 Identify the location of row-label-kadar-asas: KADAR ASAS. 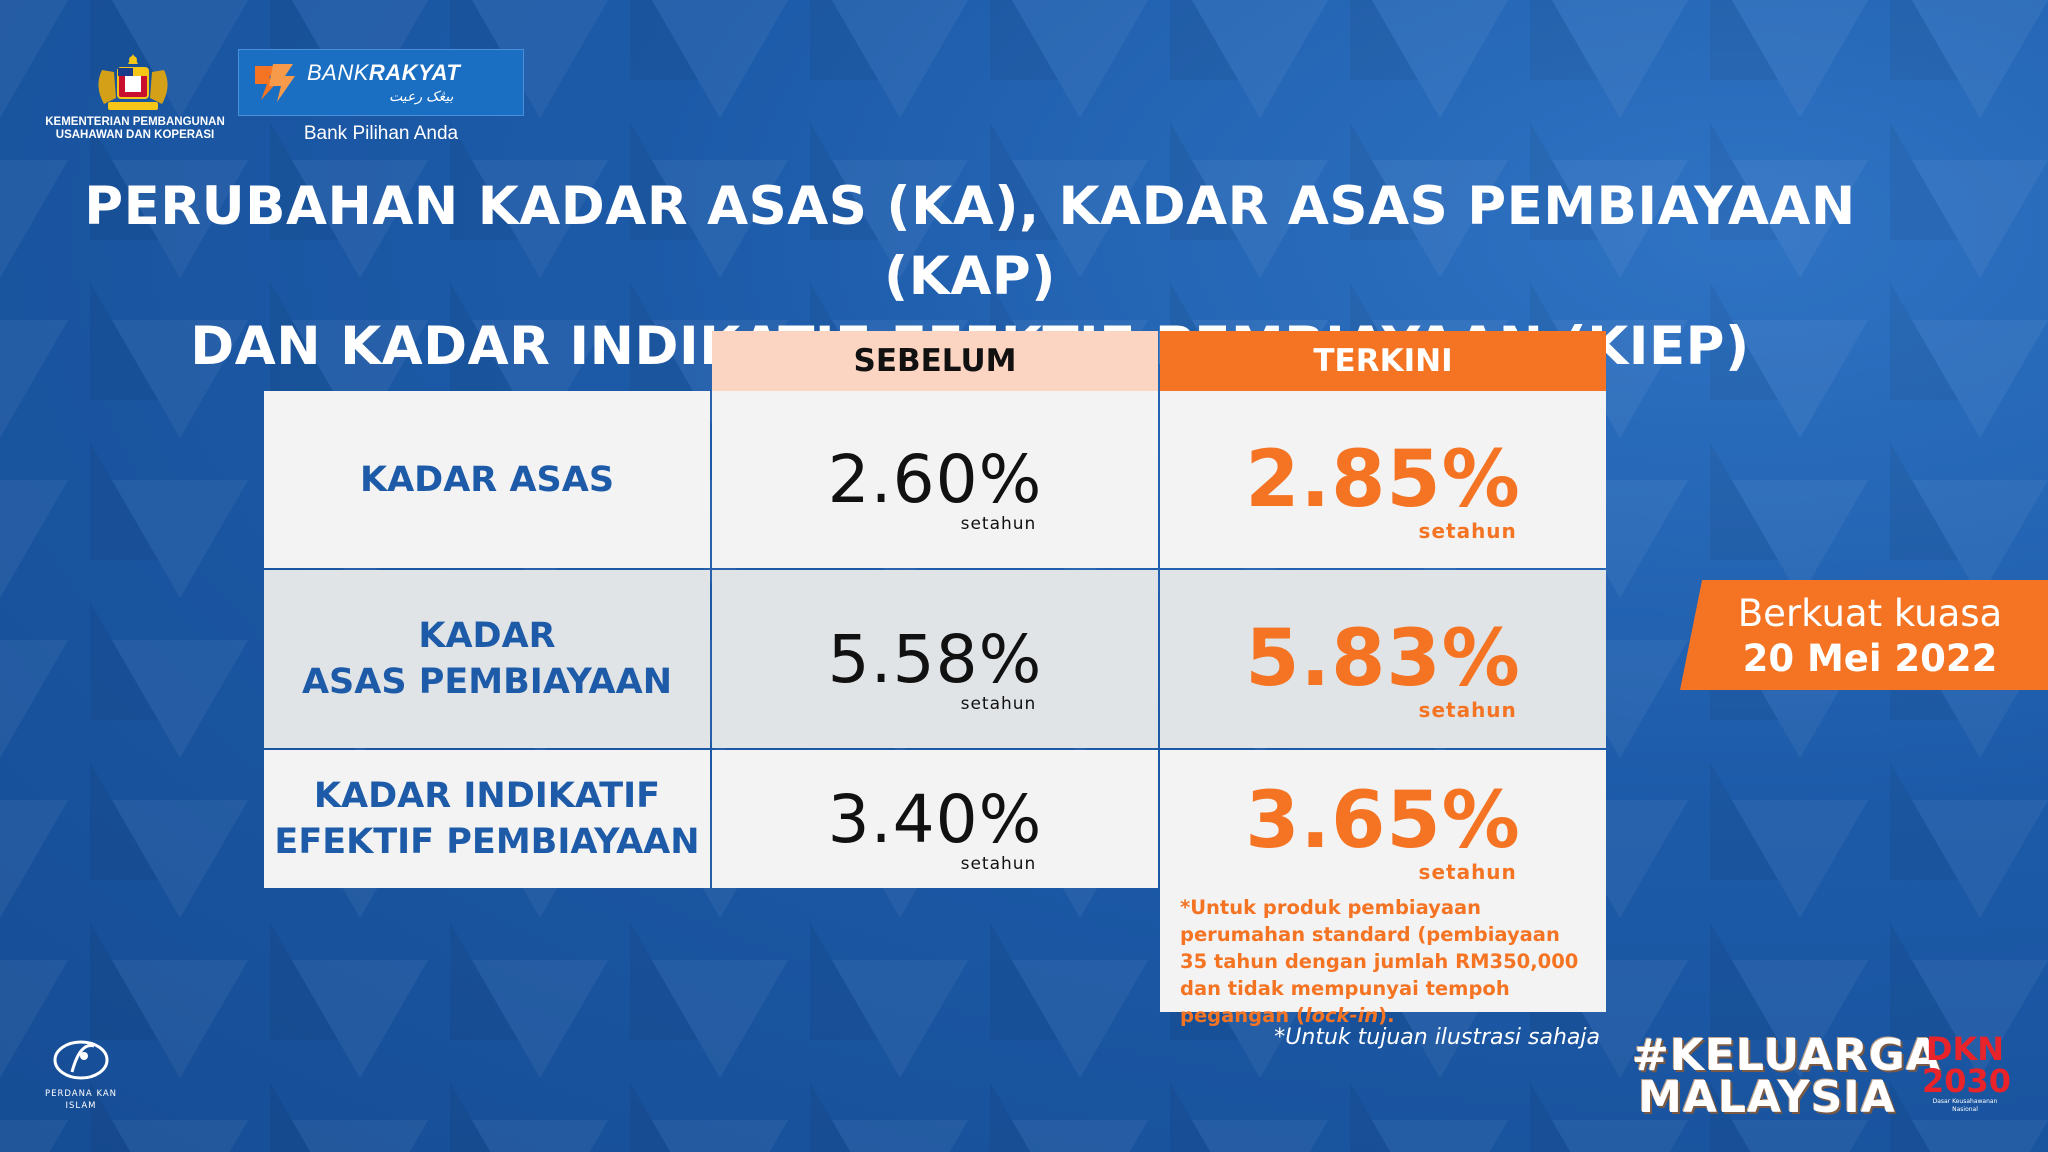
(487, 479).